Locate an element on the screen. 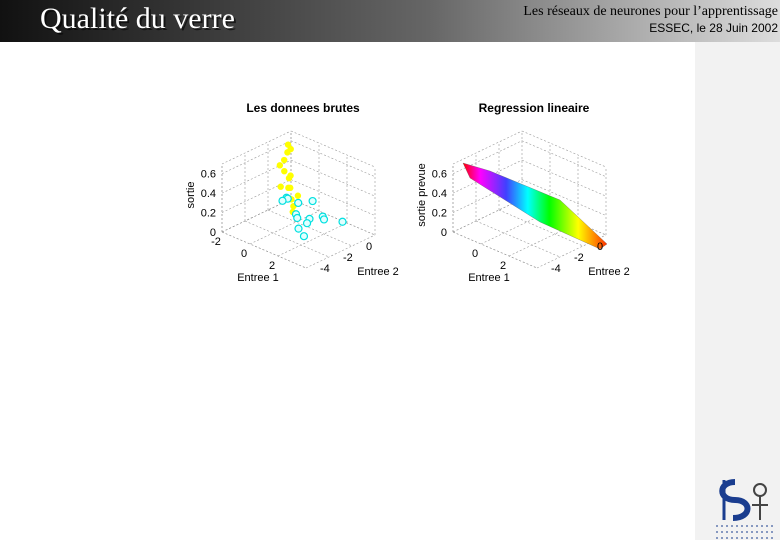 This screenshot has height=540, width=780. plot-title: Regression lineaire is located at coordinates (534, 108).